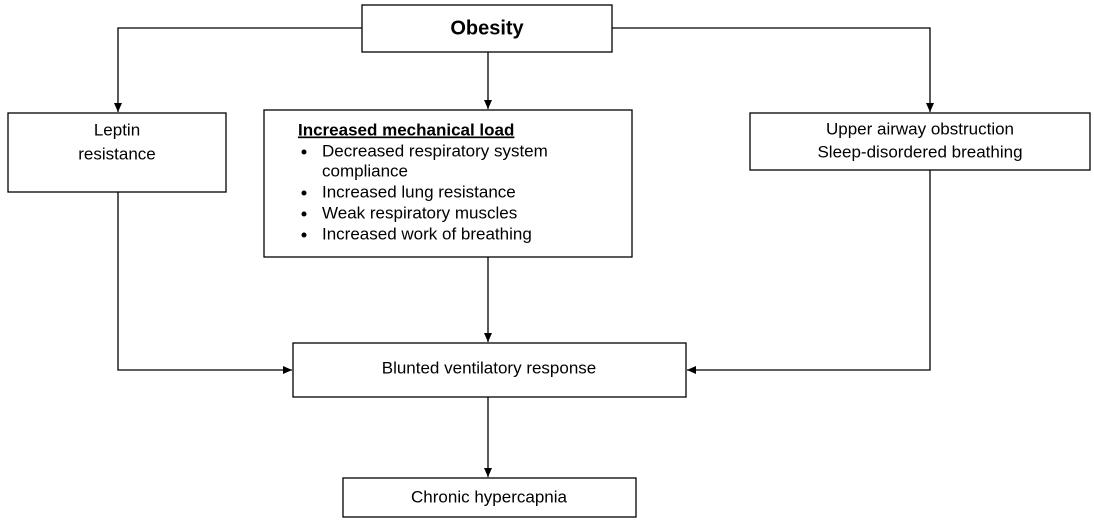 The height and width of the screenshot is (522, 1094). I want to click on node-label: Leptin, so click(117, 129).